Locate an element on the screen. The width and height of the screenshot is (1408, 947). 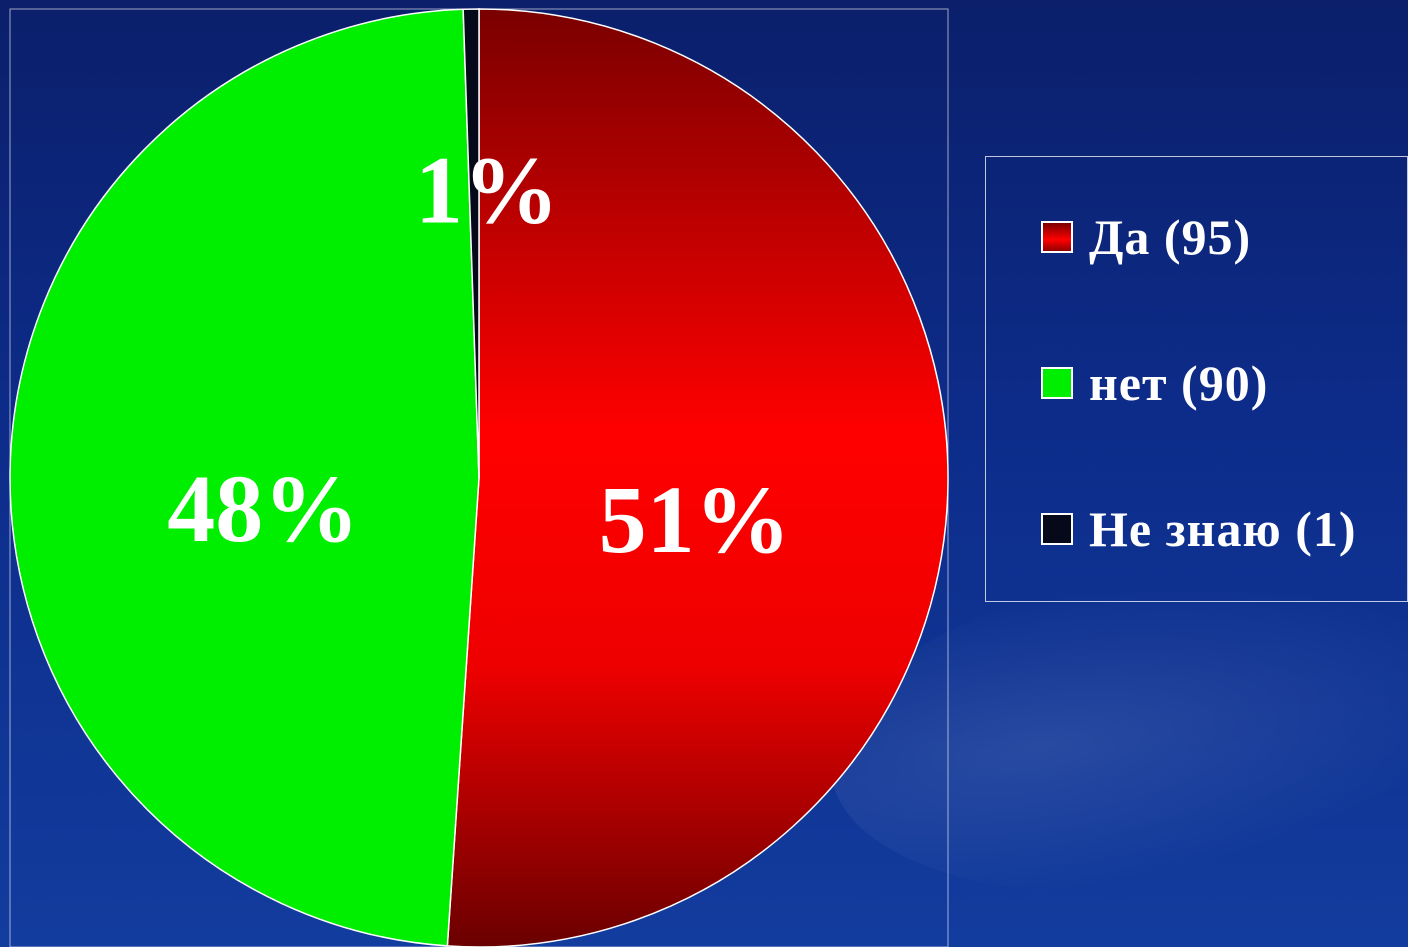
legend-item-net: нет (90) is located at coordinates (1154, 383).